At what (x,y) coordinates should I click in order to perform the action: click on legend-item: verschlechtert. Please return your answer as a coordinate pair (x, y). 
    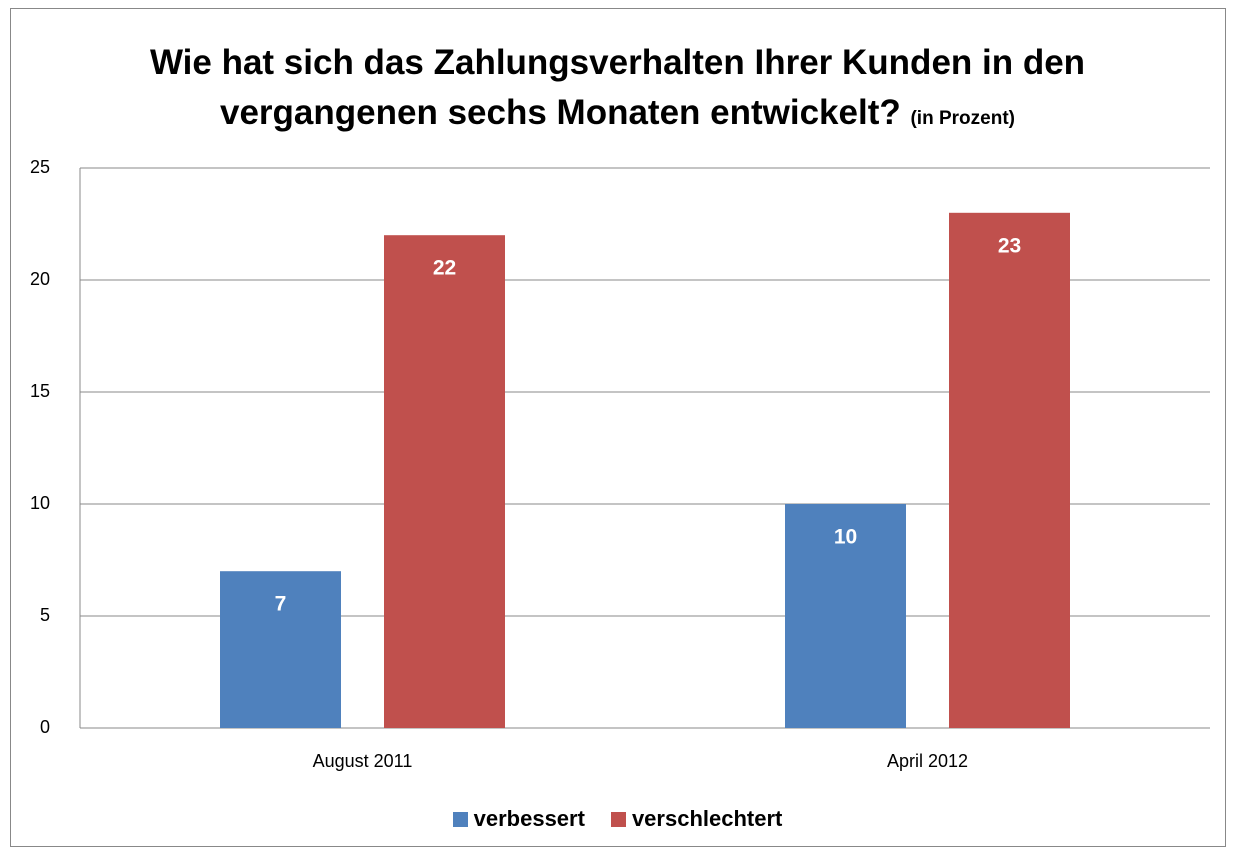
    Looking at the image, I should click on (696, 819).